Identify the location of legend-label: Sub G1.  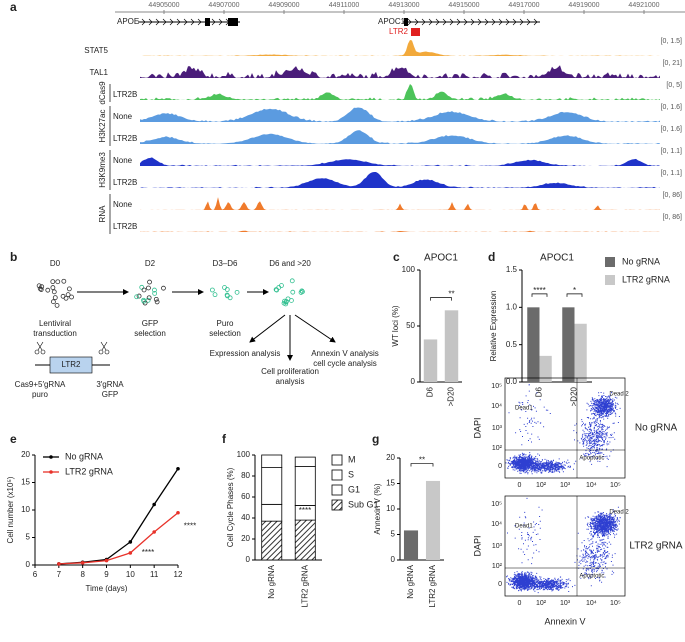
(363, 504).